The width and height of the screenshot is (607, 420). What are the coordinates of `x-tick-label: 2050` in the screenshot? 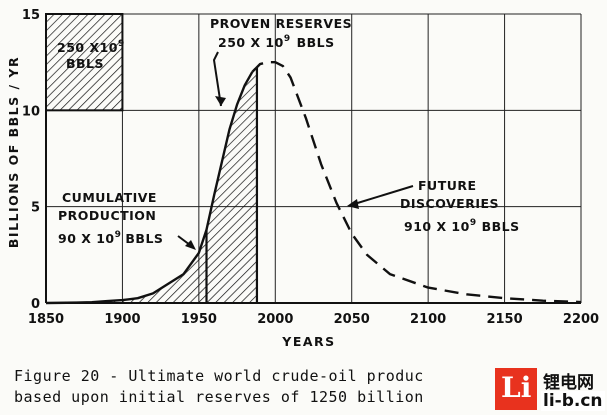 It's located at (352, 319).